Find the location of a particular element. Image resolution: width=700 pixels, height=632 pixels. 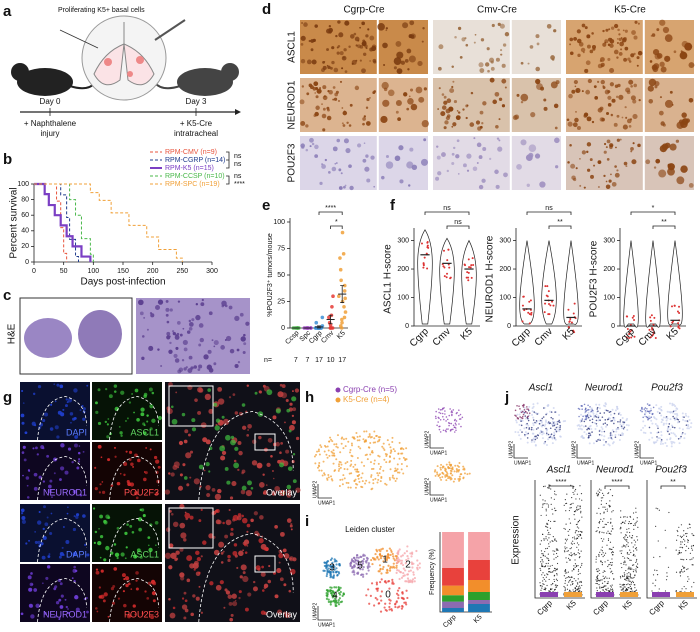

step-label: + K5-Cre is located at coordinates (196, 123).